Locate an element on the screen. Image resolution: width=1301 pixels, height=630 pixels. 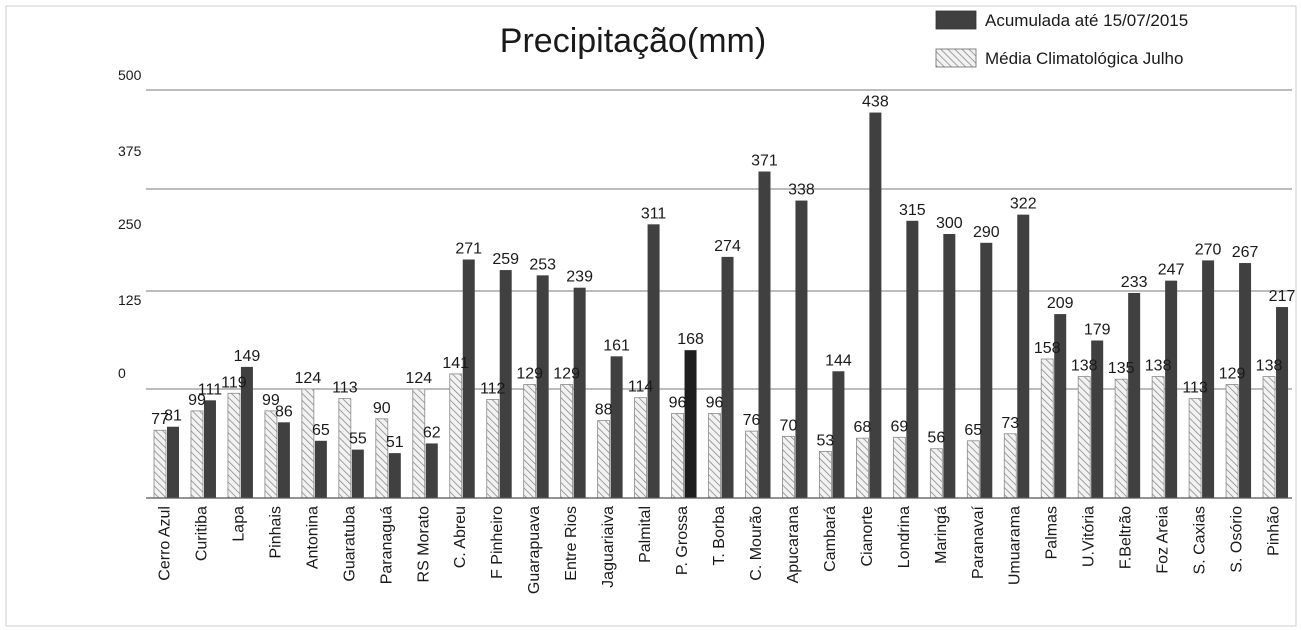
x-tick-label: S. Caxias is located at coordinates (1200, 540).